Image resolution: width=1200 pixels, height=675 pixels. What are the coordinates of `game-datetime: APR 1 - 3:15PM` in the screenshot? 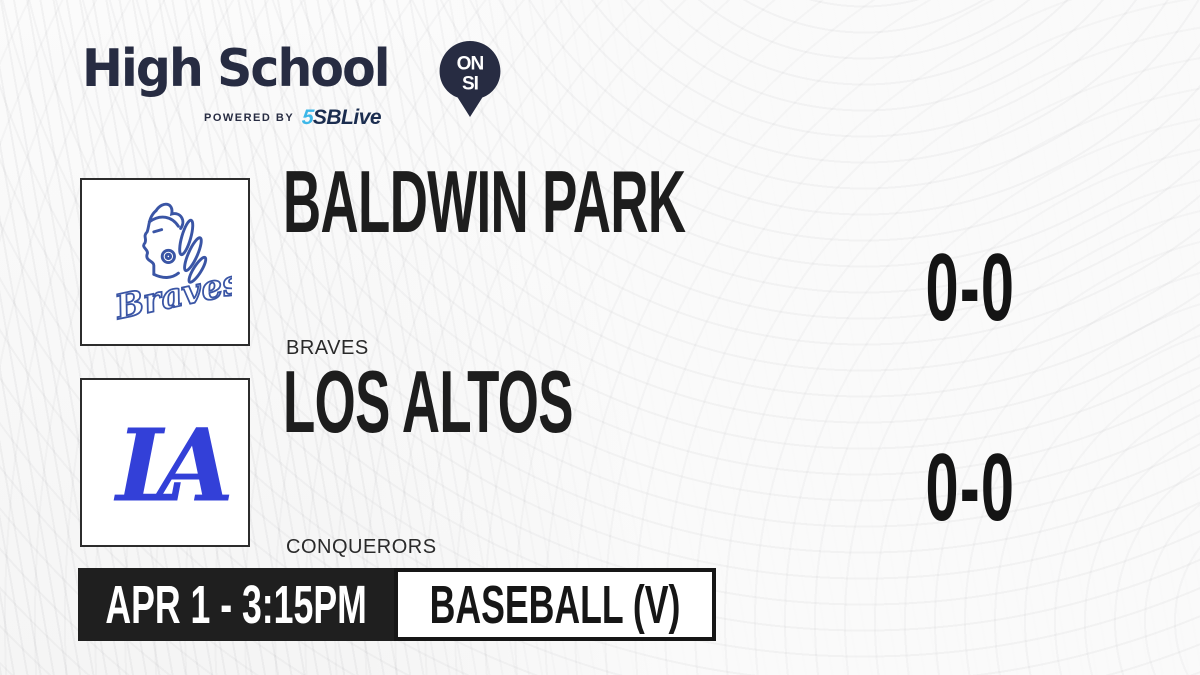 It's located at (236, 604).